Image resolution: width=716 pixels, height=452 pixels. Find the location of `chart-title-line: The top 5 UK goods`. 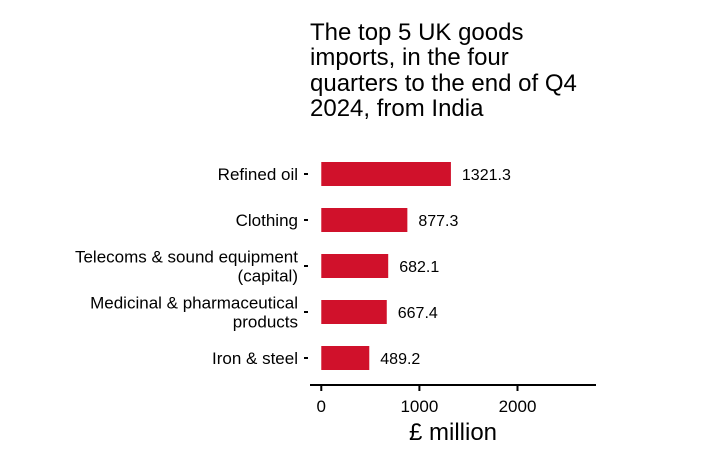

chart-title-line: The top 5 UK goods is located at coordinates (417, 32).